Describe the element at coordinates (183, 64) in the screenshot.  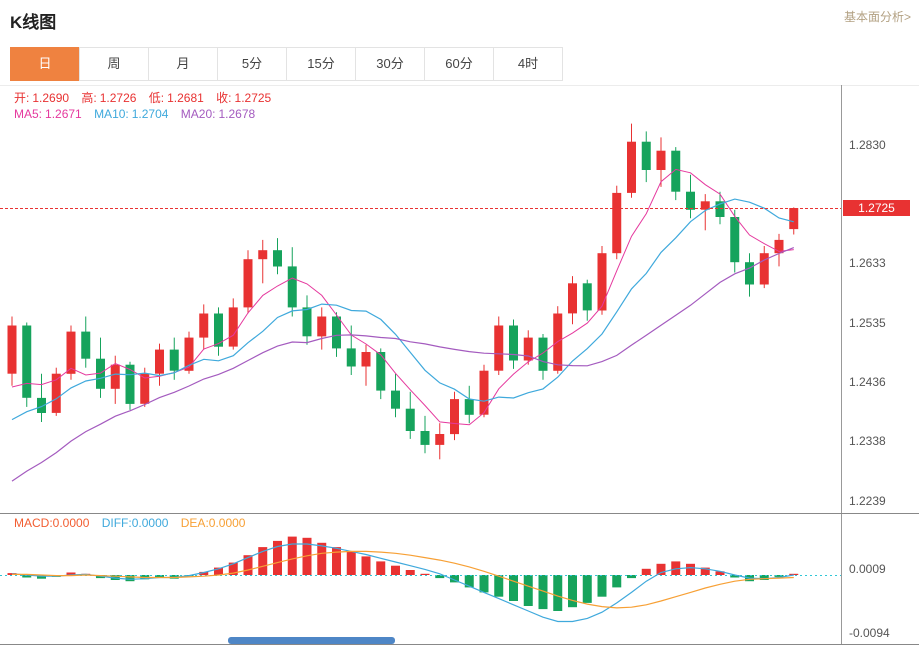
I see `tab-month: 月` at that location.